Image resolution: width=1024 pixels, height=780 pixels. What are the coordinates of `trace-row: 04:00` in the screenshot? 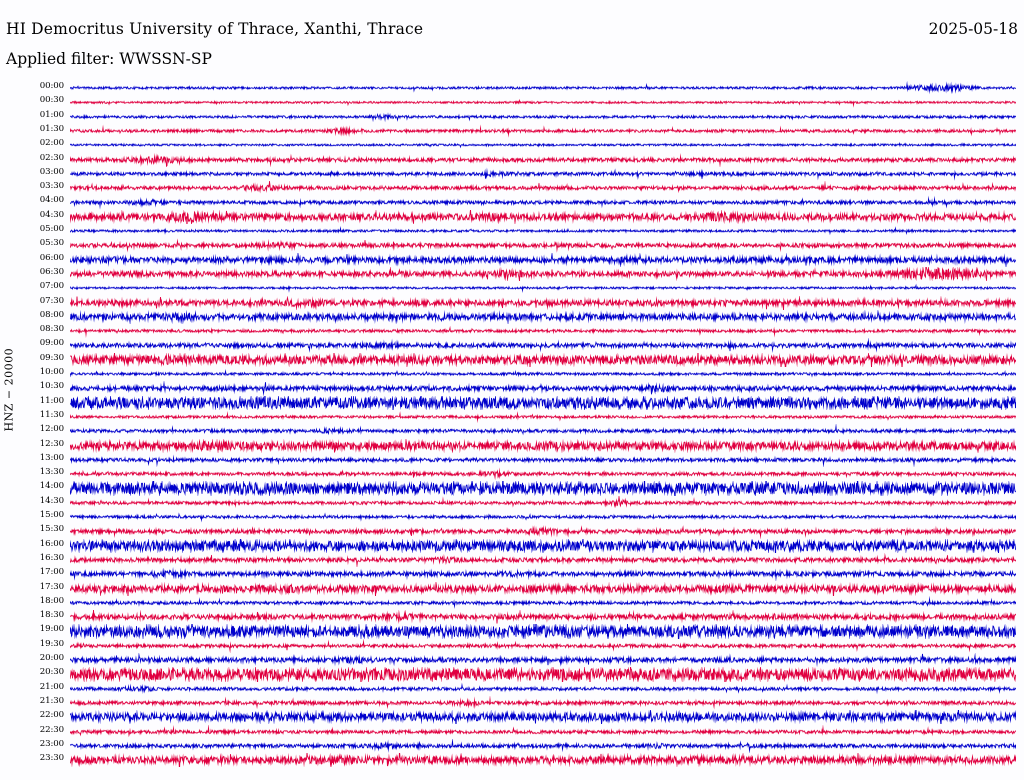 It's located at (512, 202).